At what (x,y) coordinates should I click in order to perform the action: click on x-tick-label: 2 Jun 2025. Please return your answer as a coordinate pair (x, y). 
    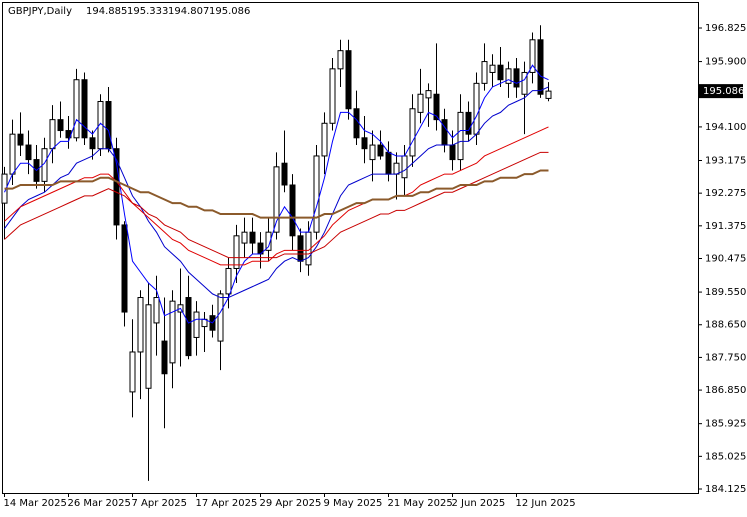
    Looking at the image, I should click on (479, 503).